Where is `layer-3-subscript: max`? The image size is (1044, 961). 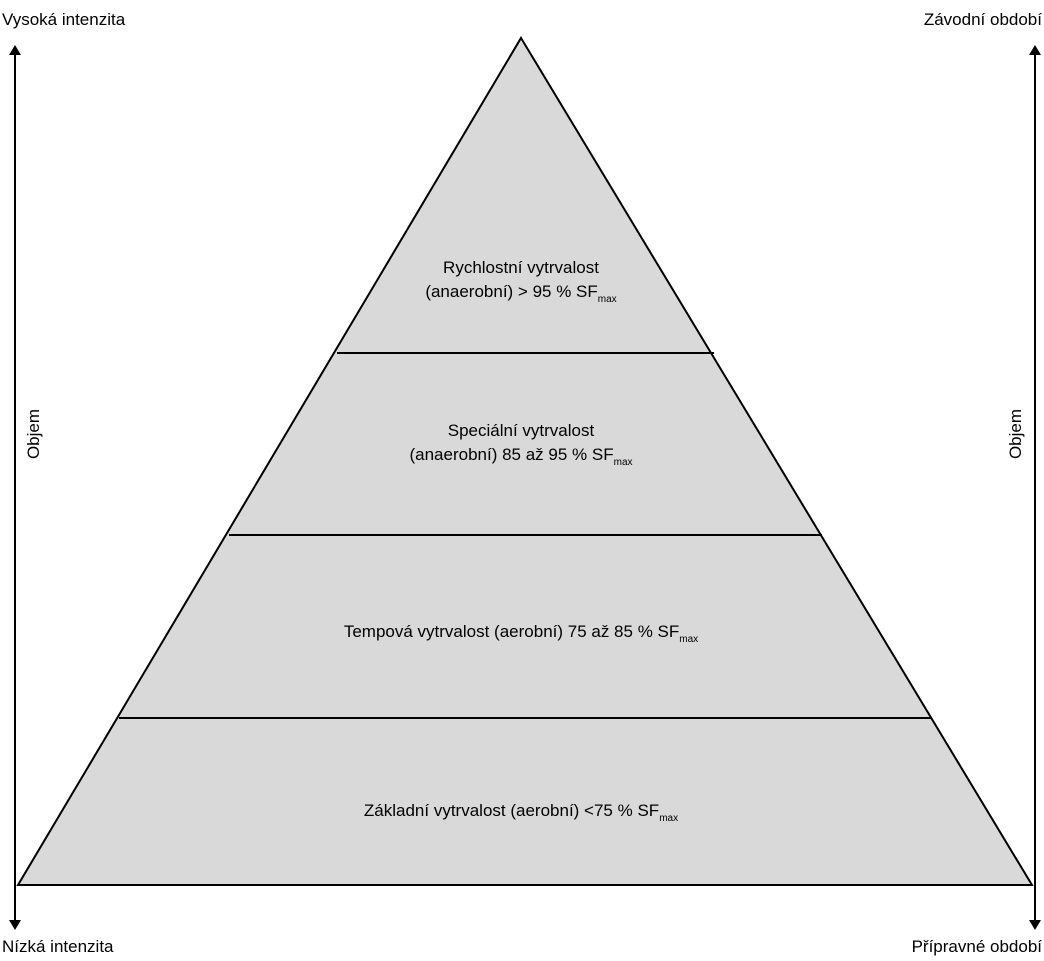
layer-3-subscript: max is located at coordinates (689, 639).